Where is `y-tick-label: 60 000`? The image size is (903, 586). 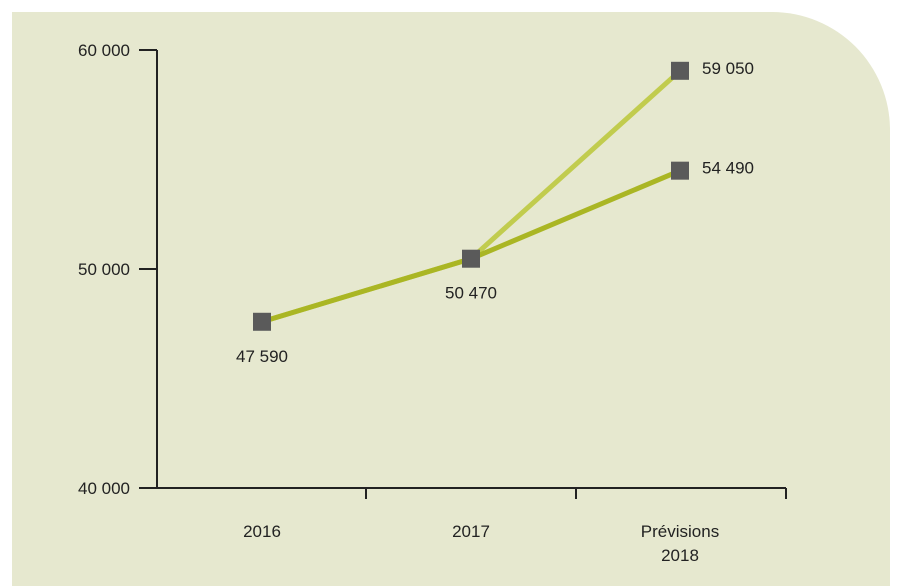 y-tick-label: 60 000 is located at coordinates (104, 50).